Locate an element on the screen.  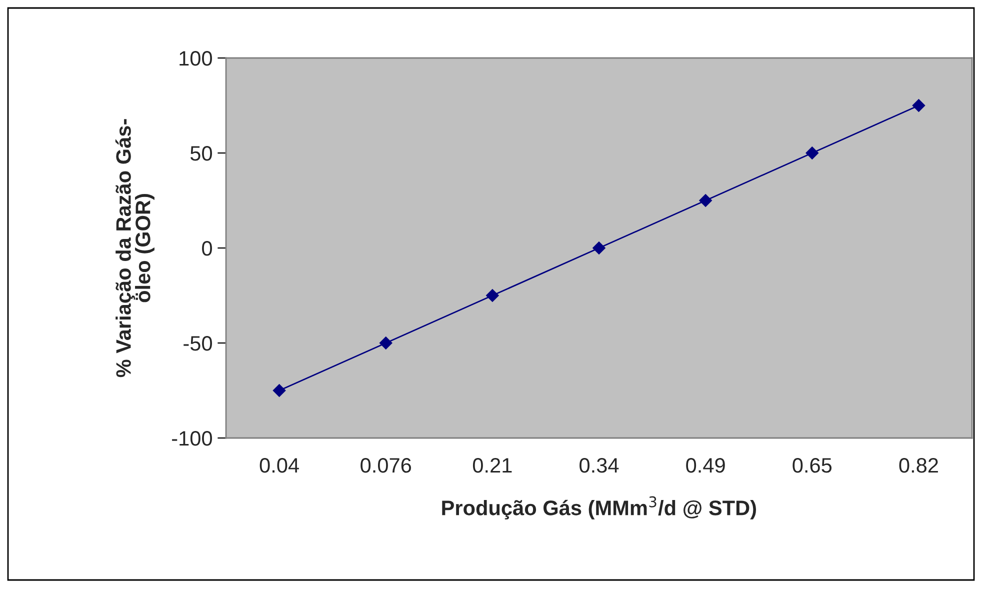
x-tick-label: 0.49 is located at coordinates (705, 465).